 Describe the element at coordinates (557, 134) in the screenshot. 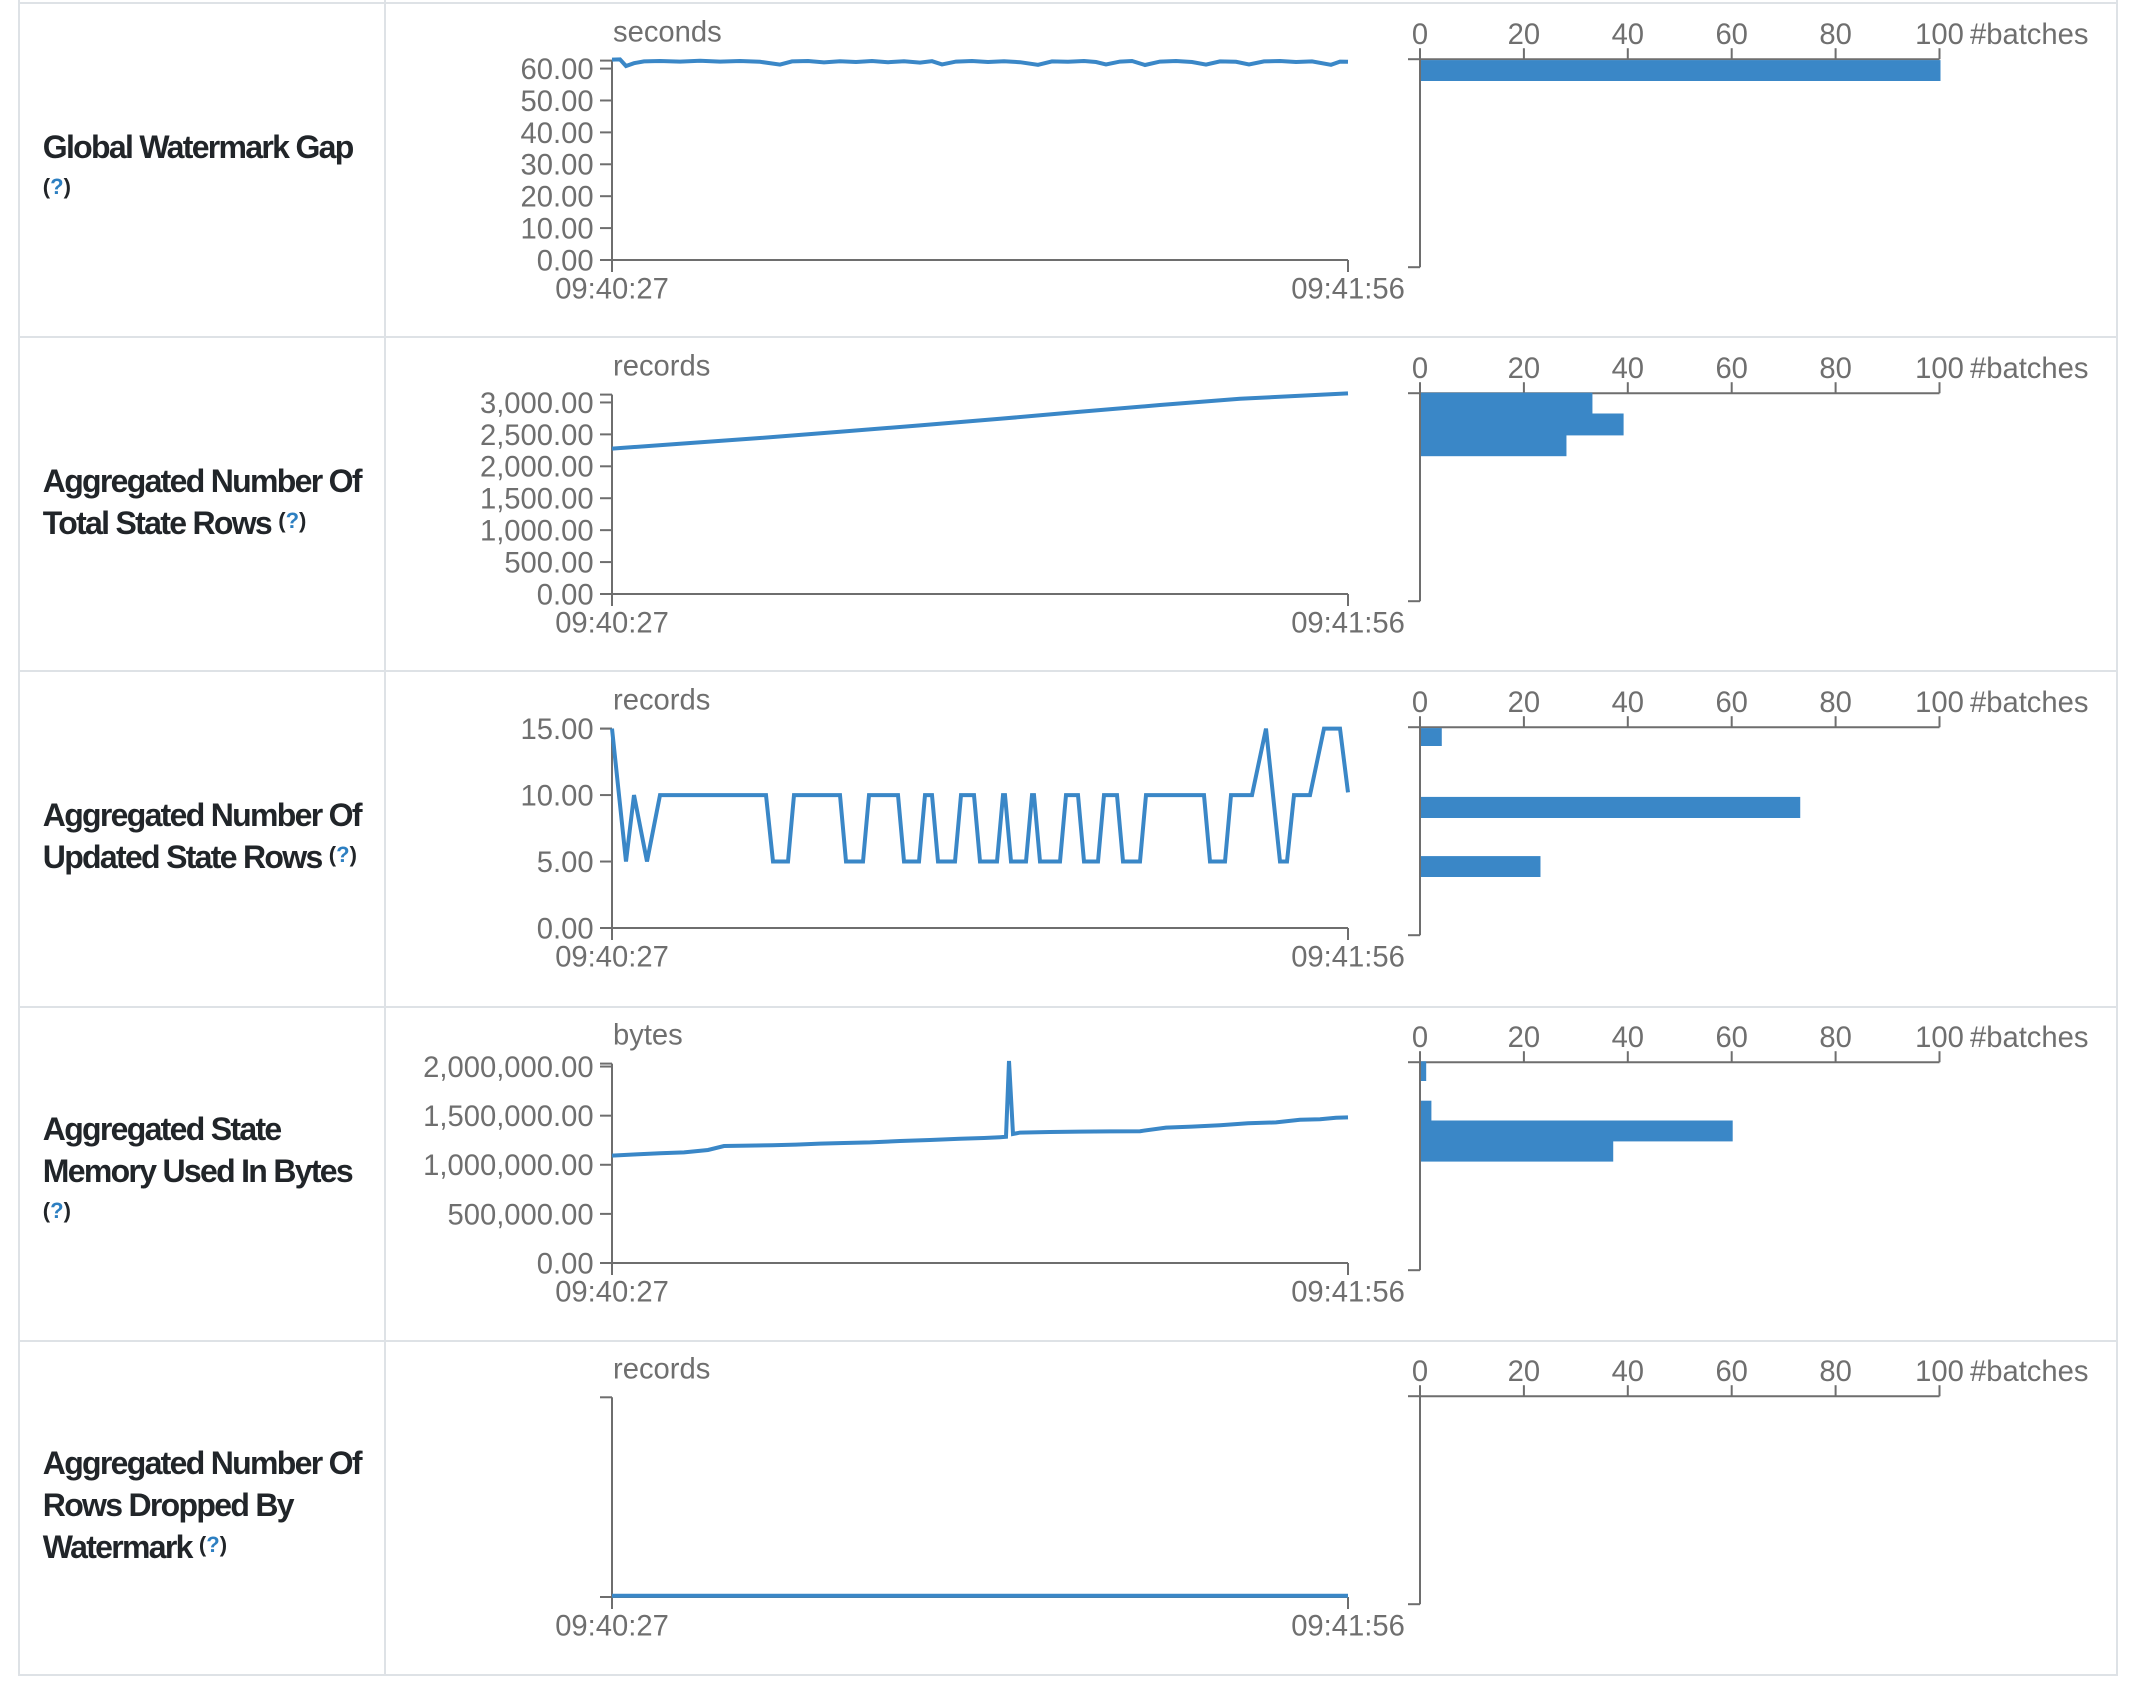

I see `svg-text: 40.00` at that location.